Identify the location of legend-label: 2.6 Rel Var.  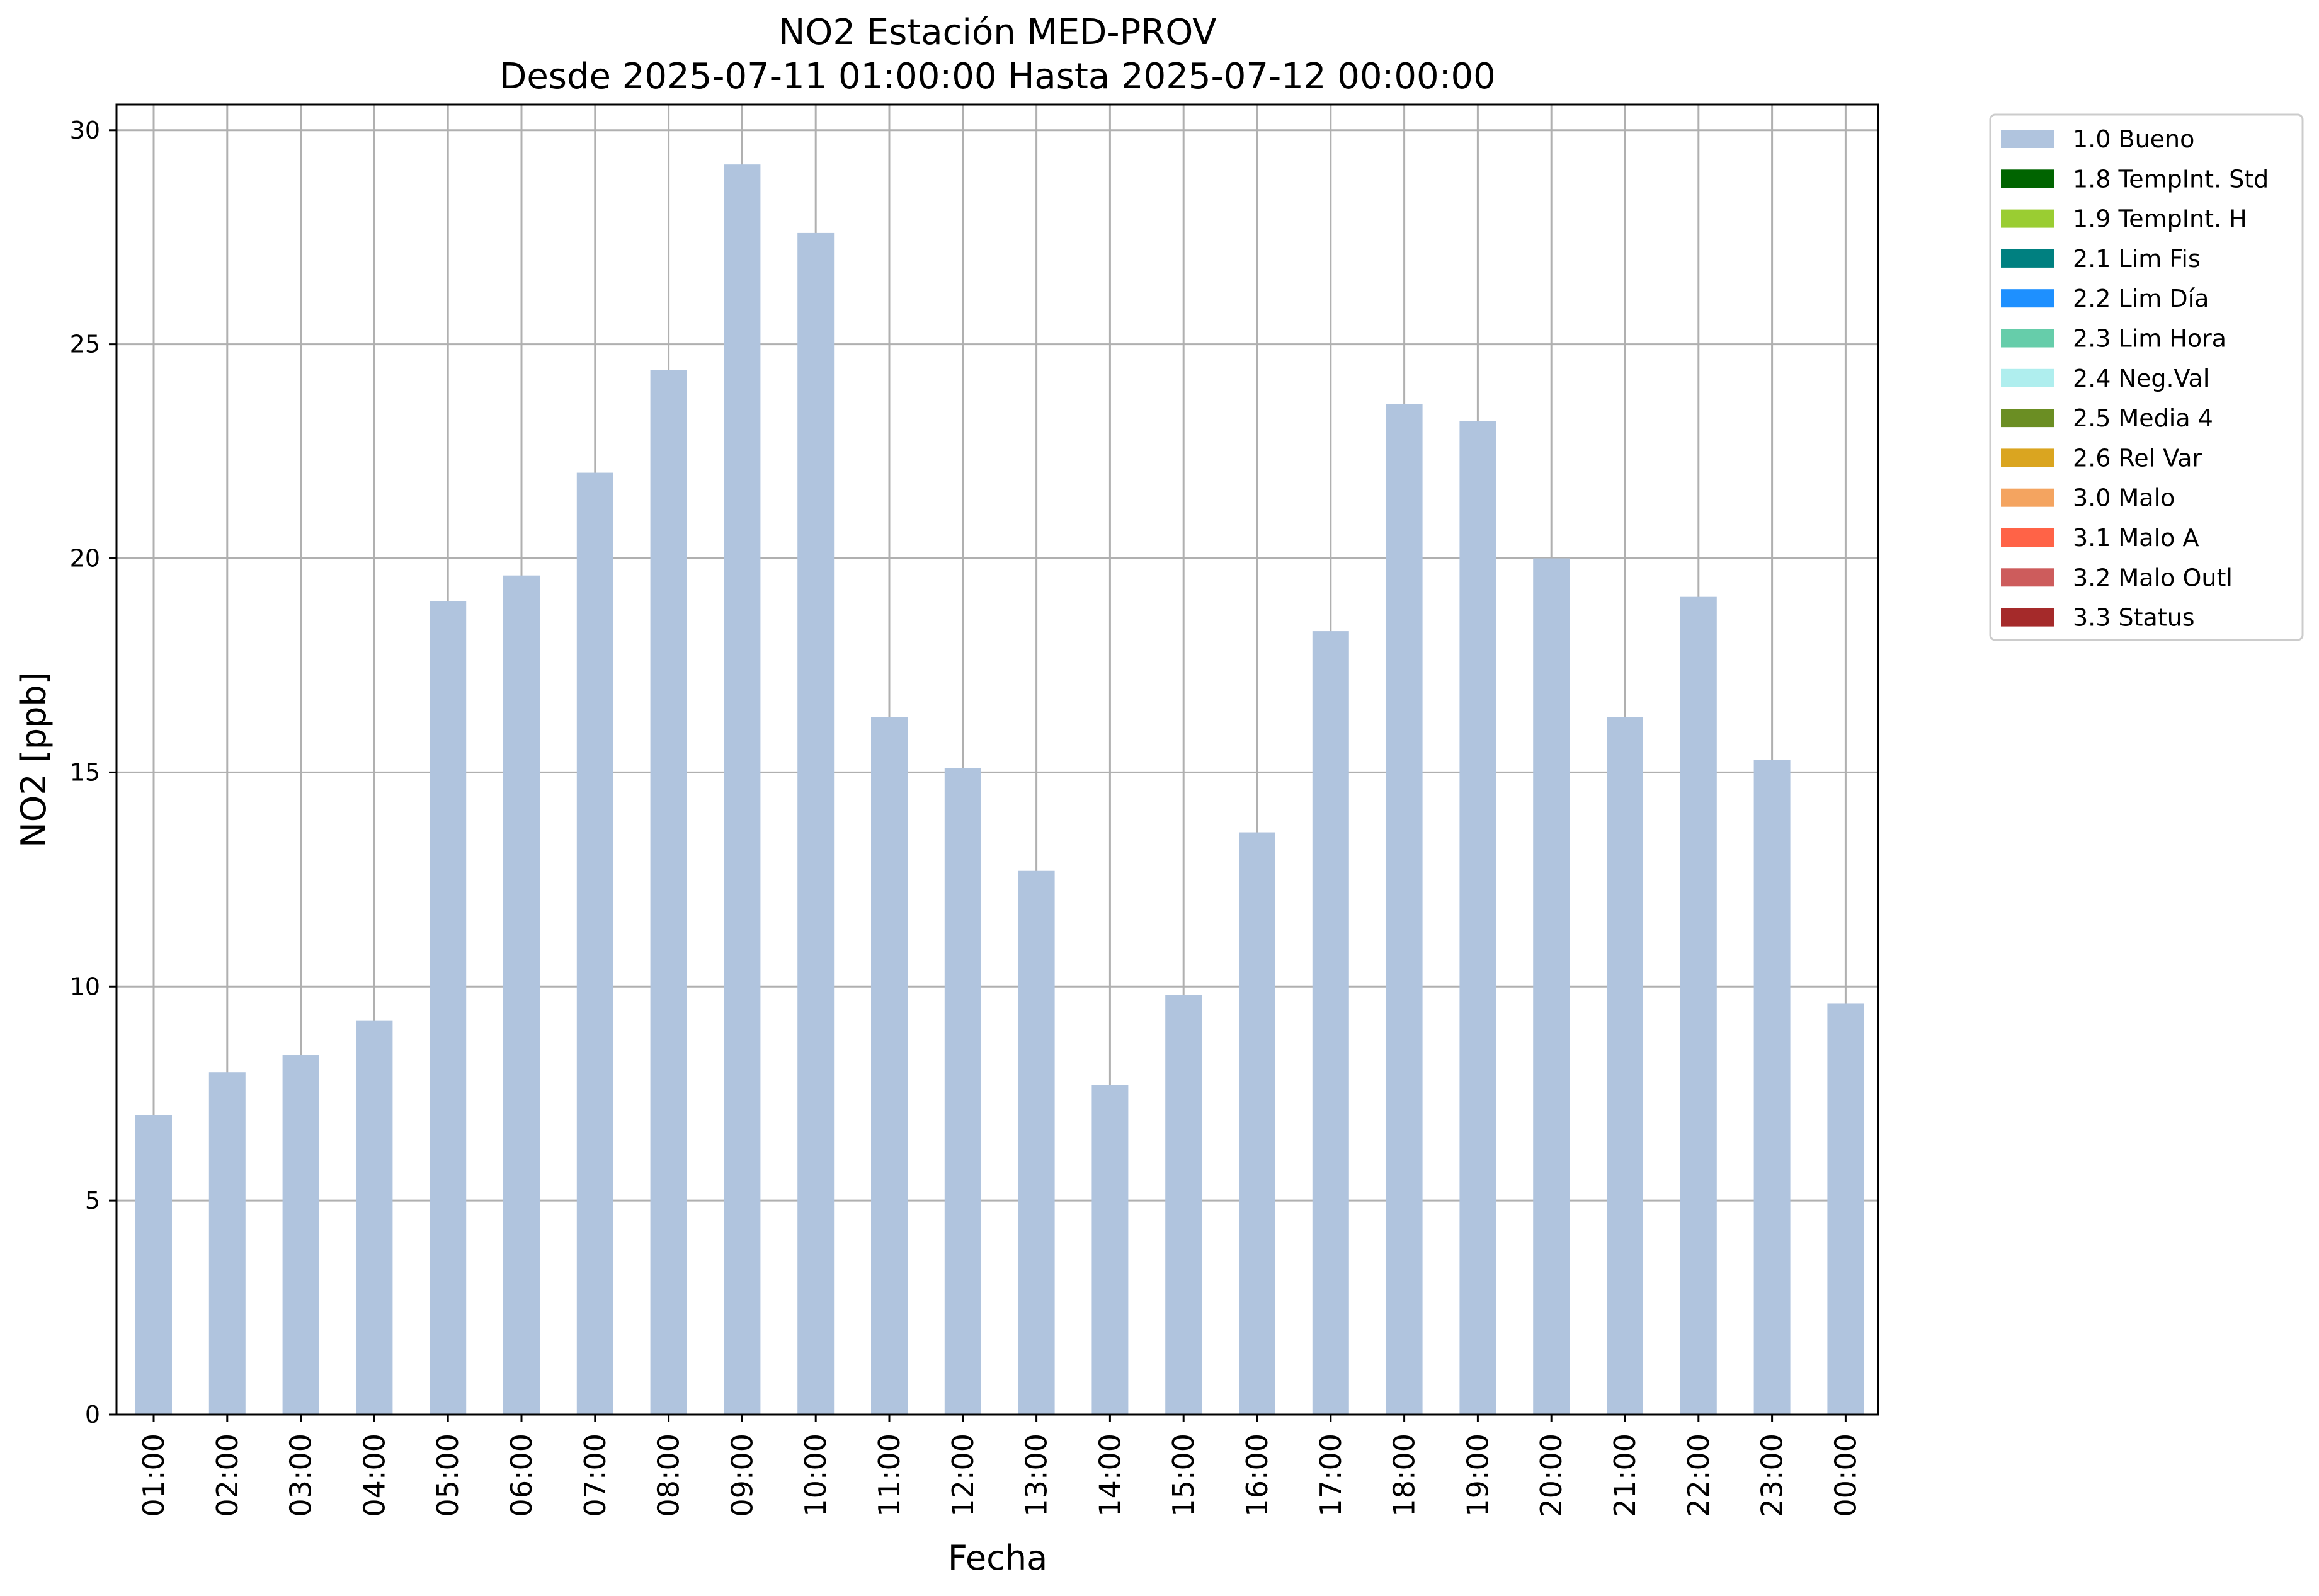
(2137, 458).